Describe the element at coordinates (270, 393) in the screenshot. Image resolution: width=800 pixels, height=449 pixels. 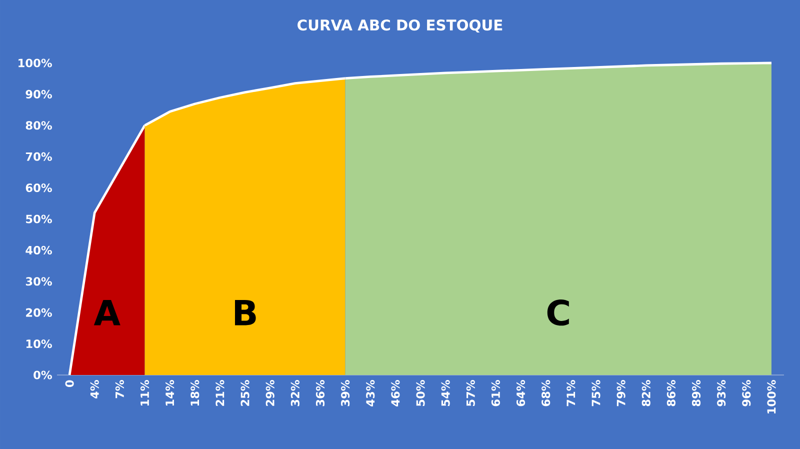
I see `x-tick-label: 29%` at that location.